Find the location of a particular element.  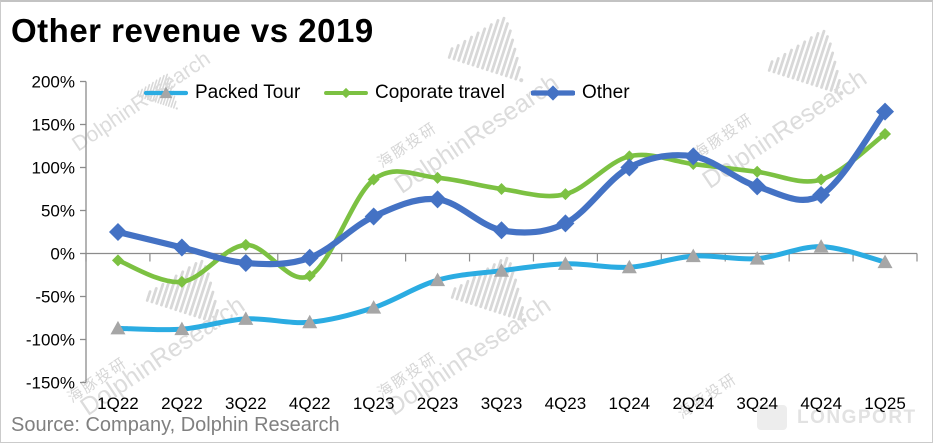

svg-text: 2Q23 is located at coordinates (438, 403).